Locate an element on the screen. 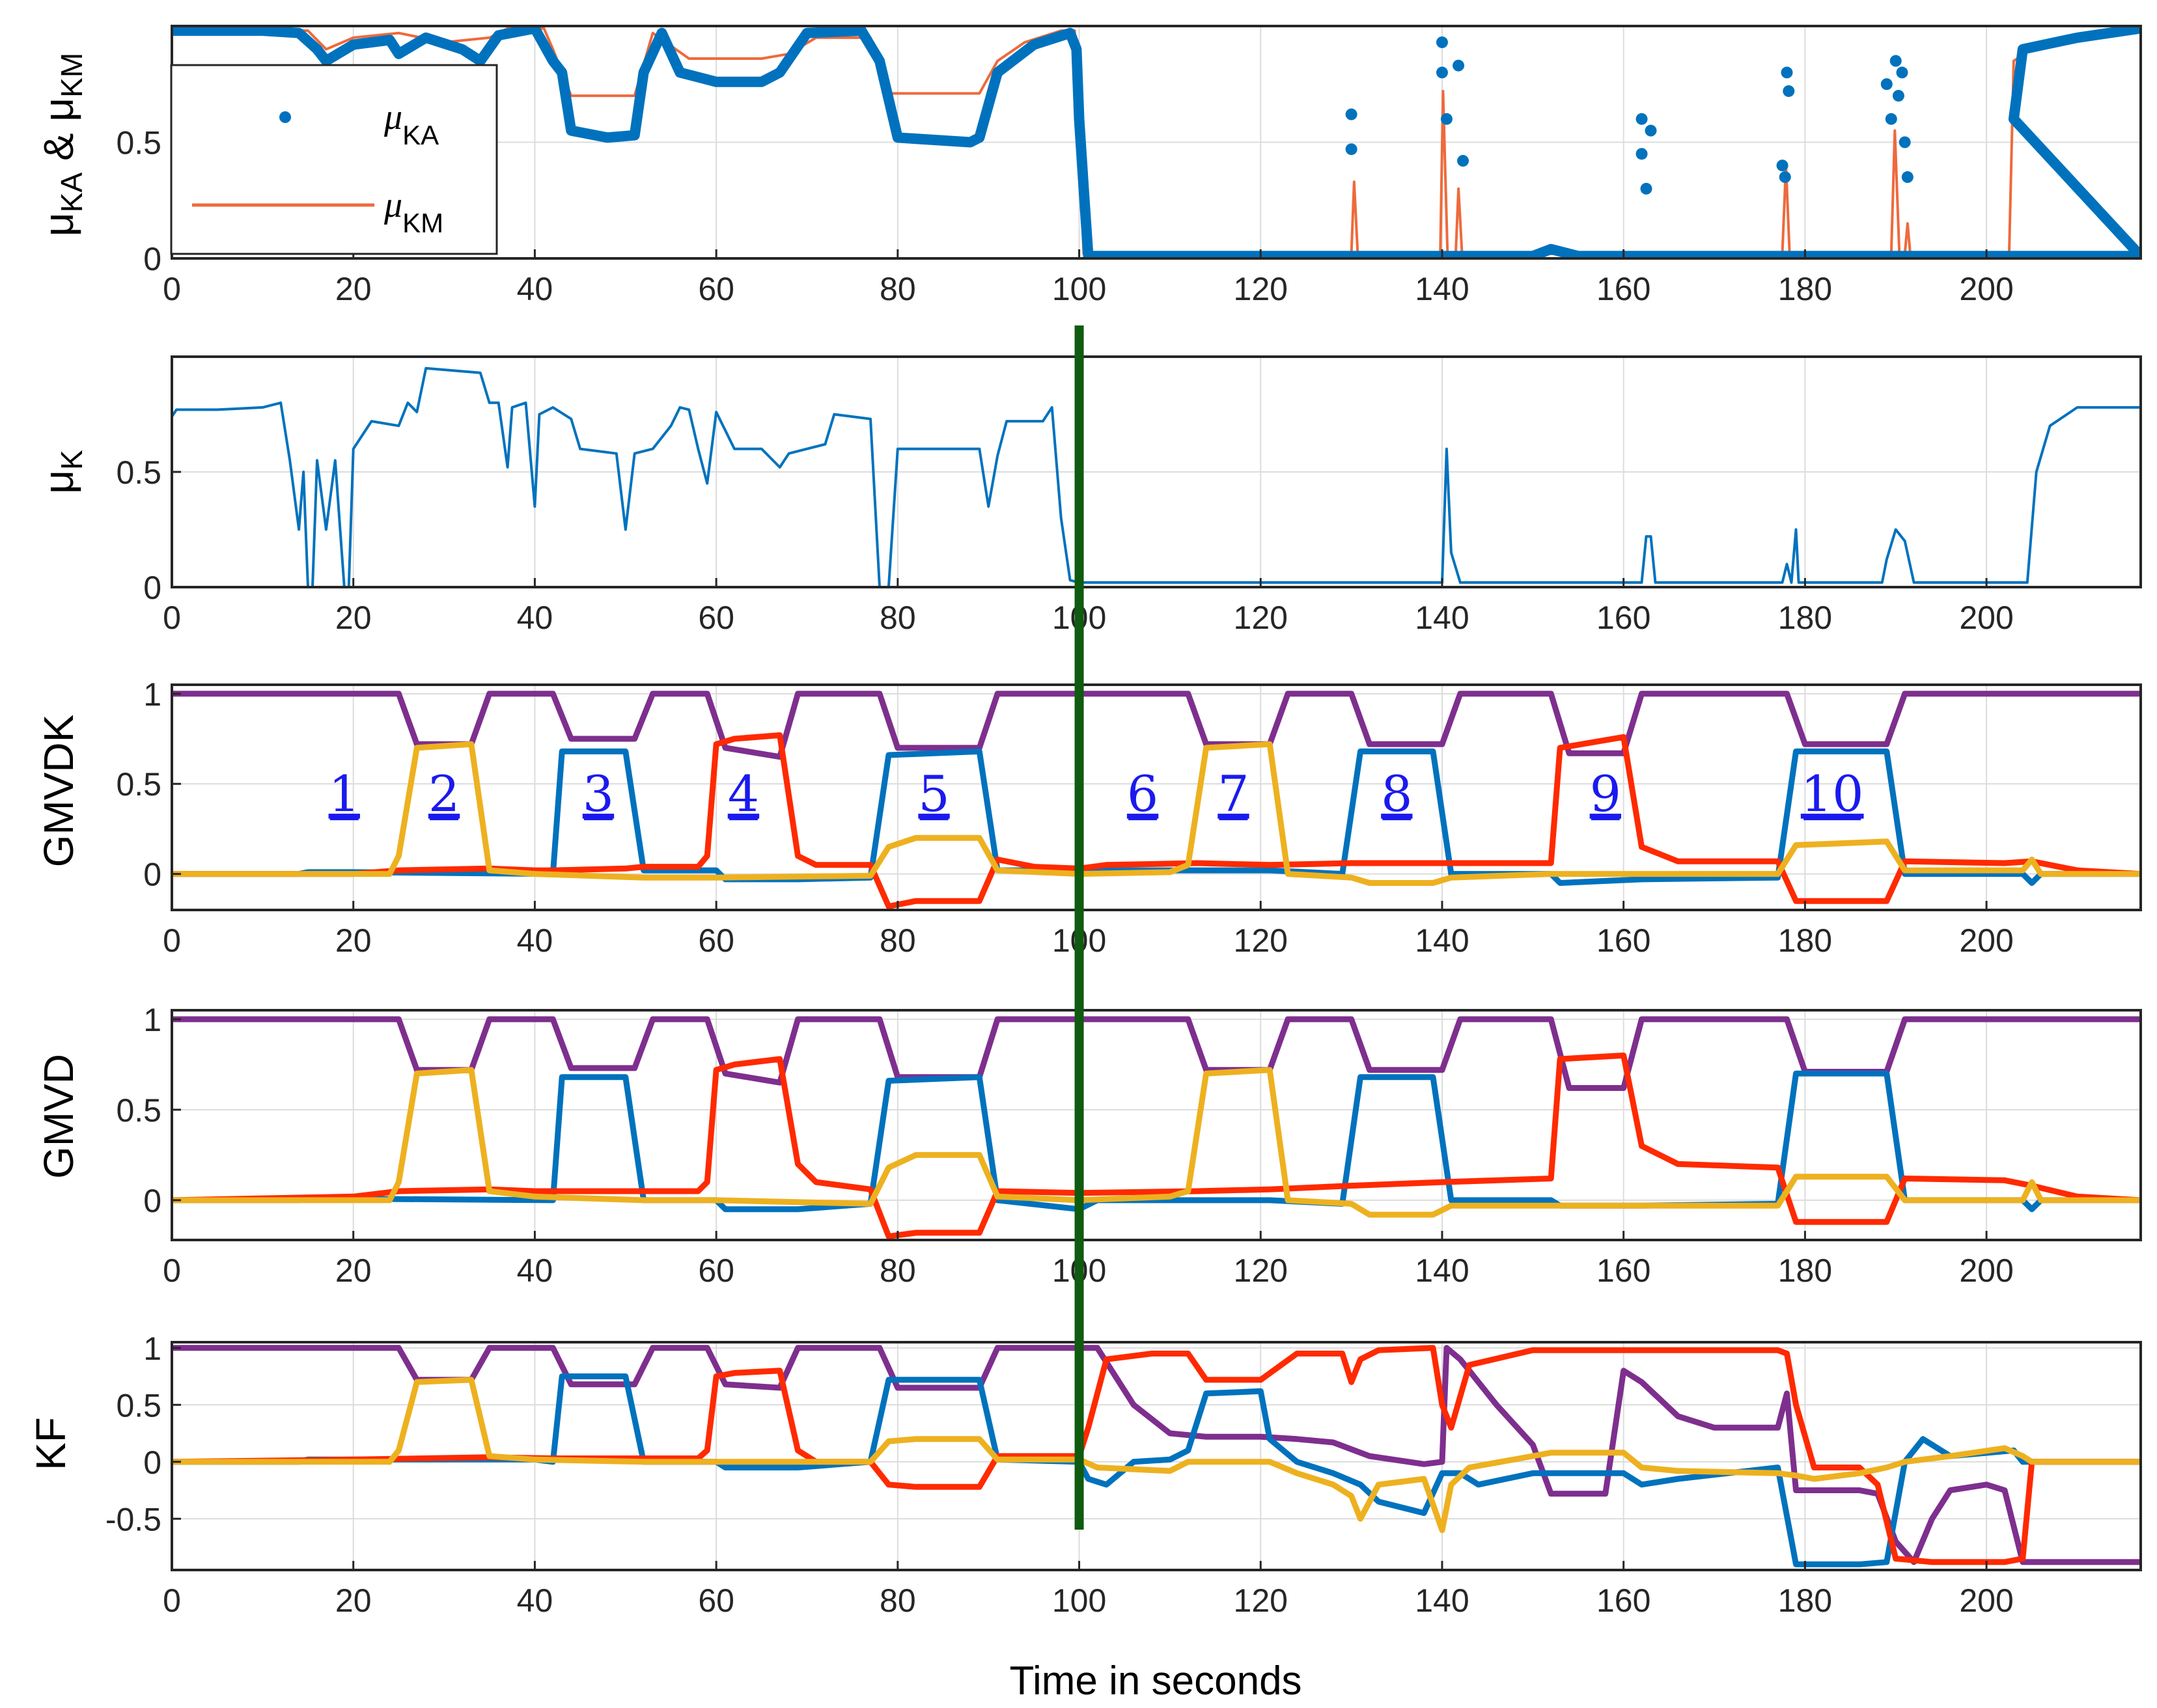 This screenshot has width=2157, height=1708. segment-labels: 1 2 3 4 5 6 7 8 9 10 is located at coordinates (1096, 794).